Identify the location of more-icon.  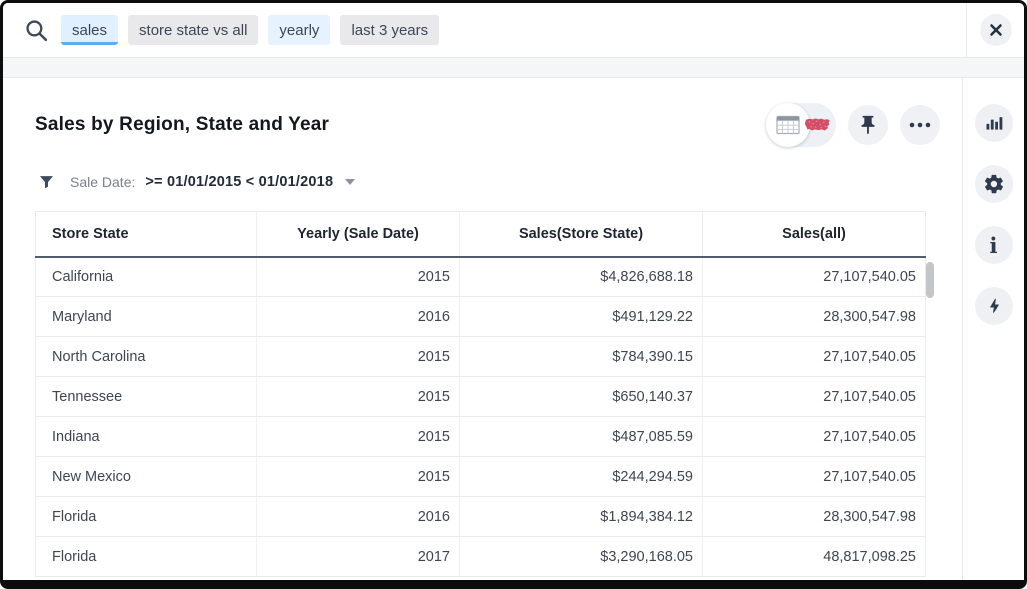
(920, 125).